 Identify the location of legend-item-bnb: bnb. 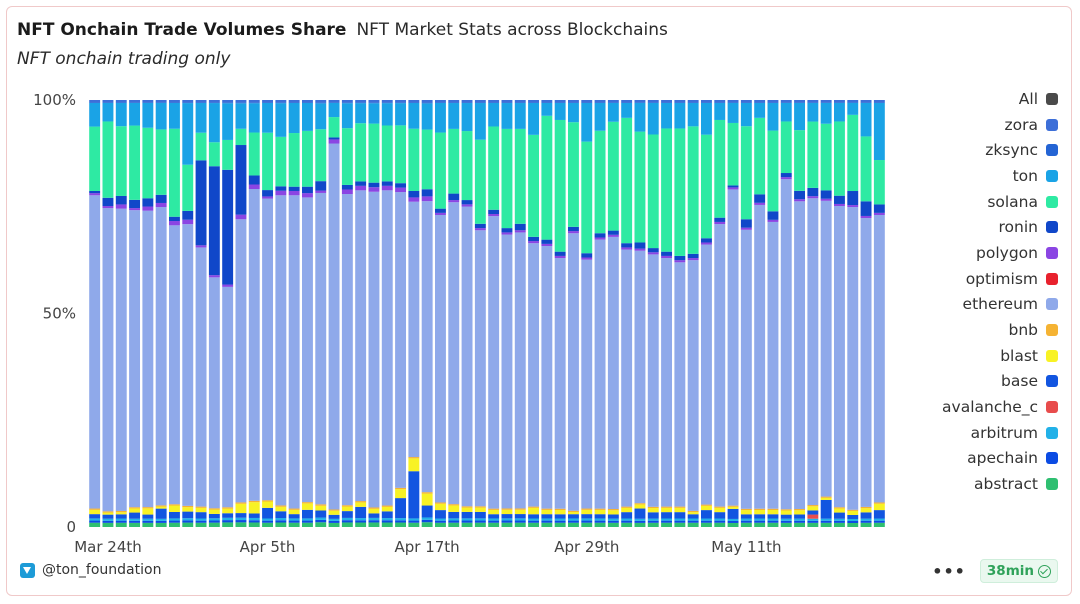
(958, 330).